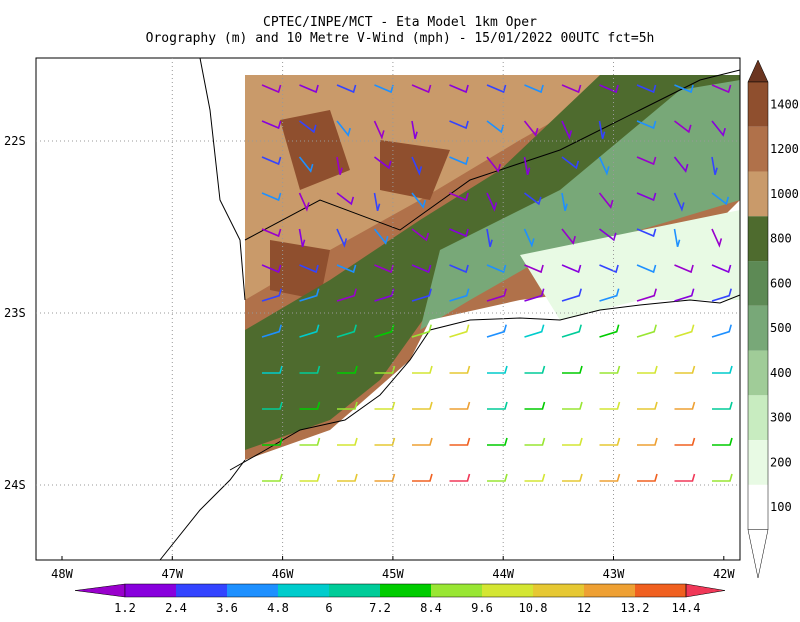 This screenshot has height=622, width=800. What do you see at coordinates (784, 149) in the screenshot?
I see `colorbar-label: 1200` at bounding box center [784, 149].